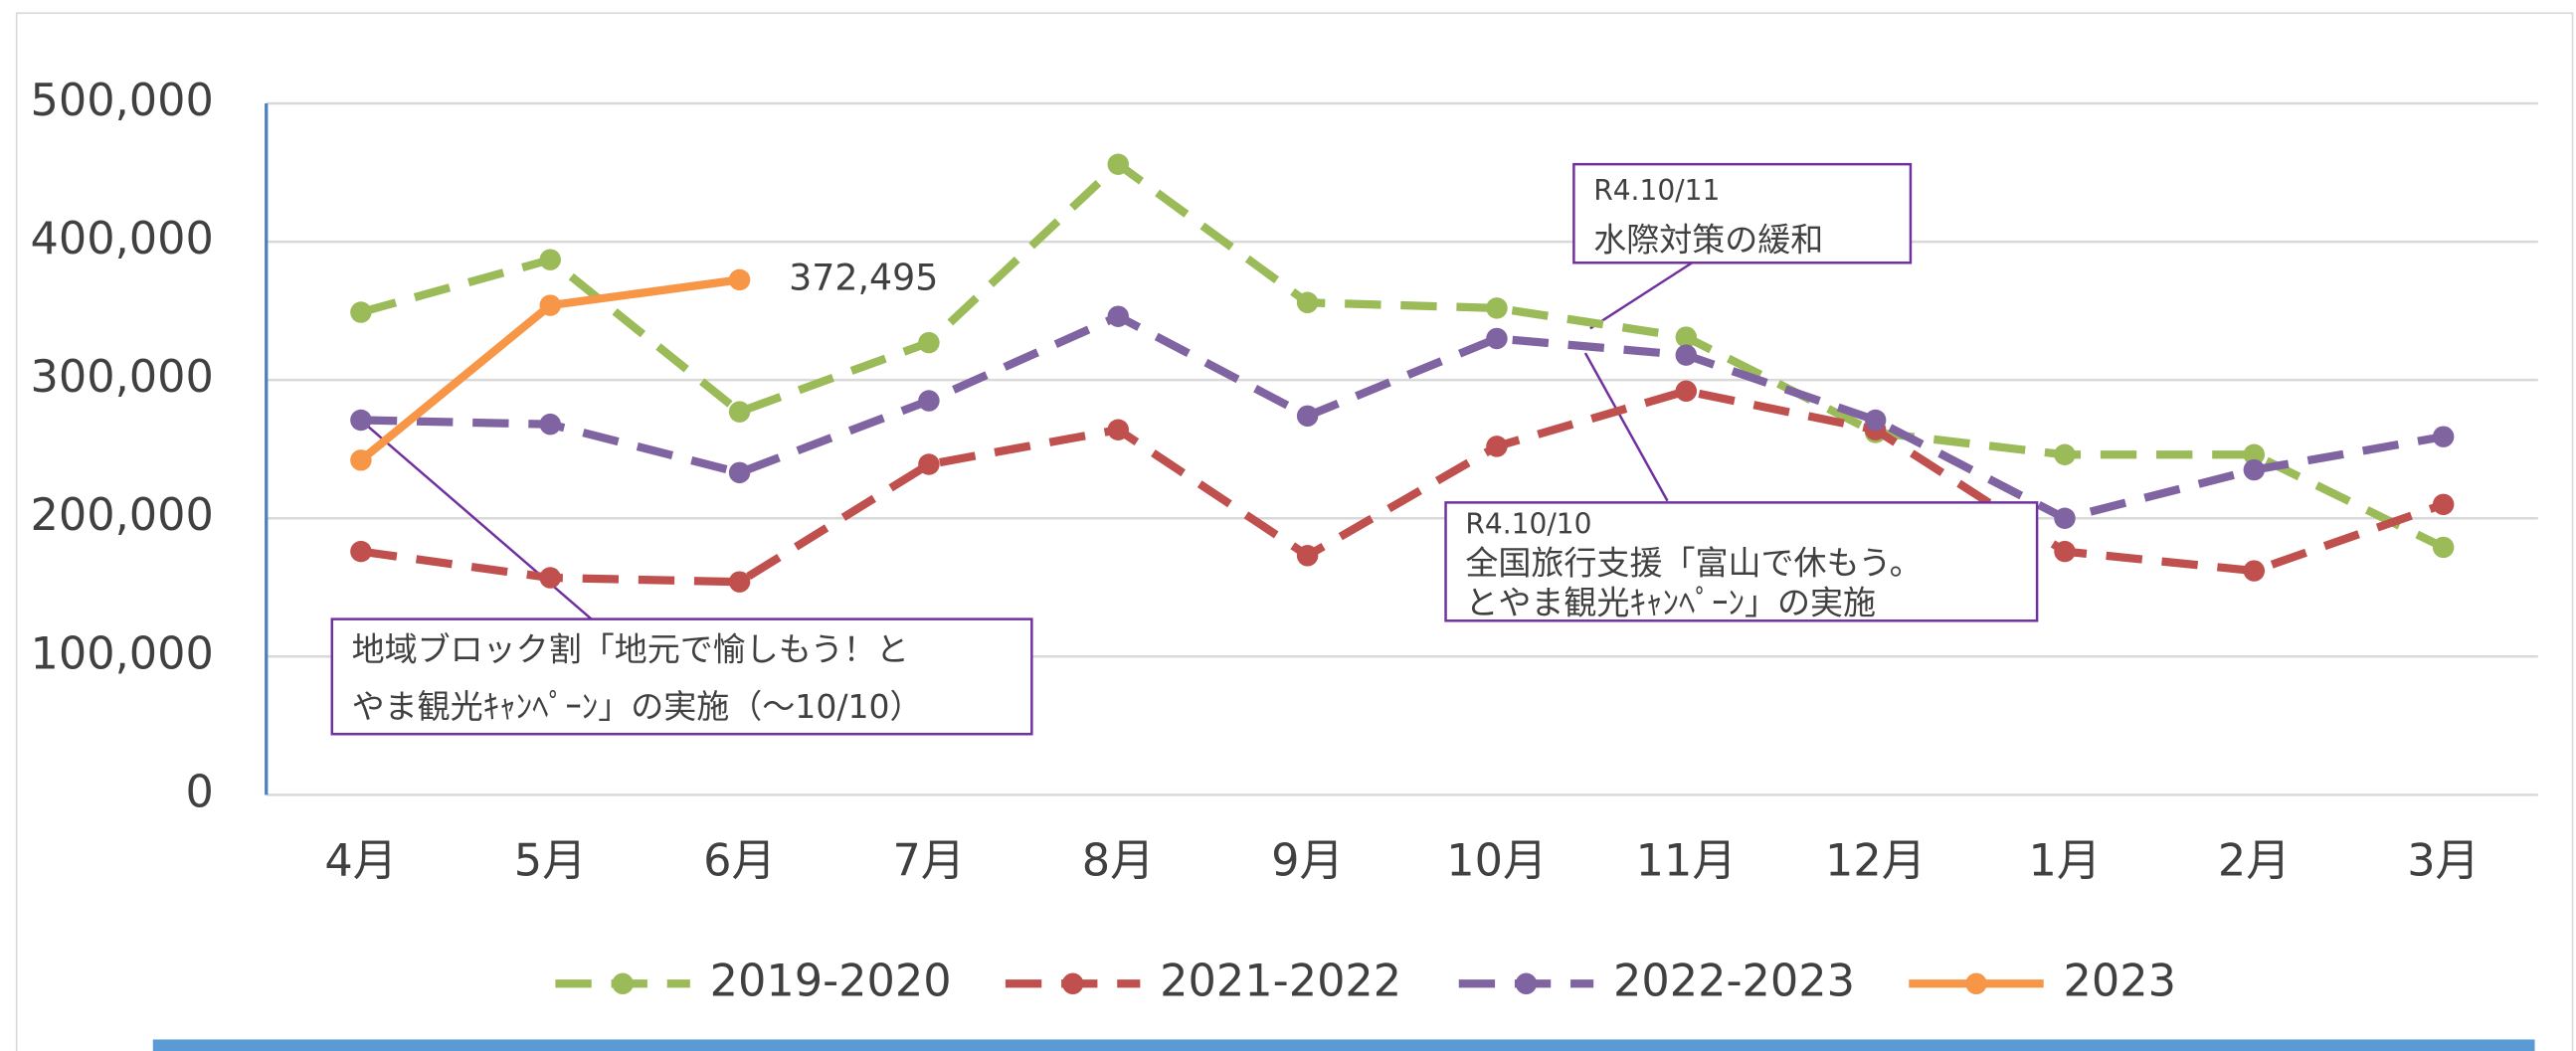 This screenshot has width=2576, height=1051. What do you see at coordinates (1528, 525) in the screenshot?
I see `annotation-text: R4.10/10` at bounding box center [1528, 525].